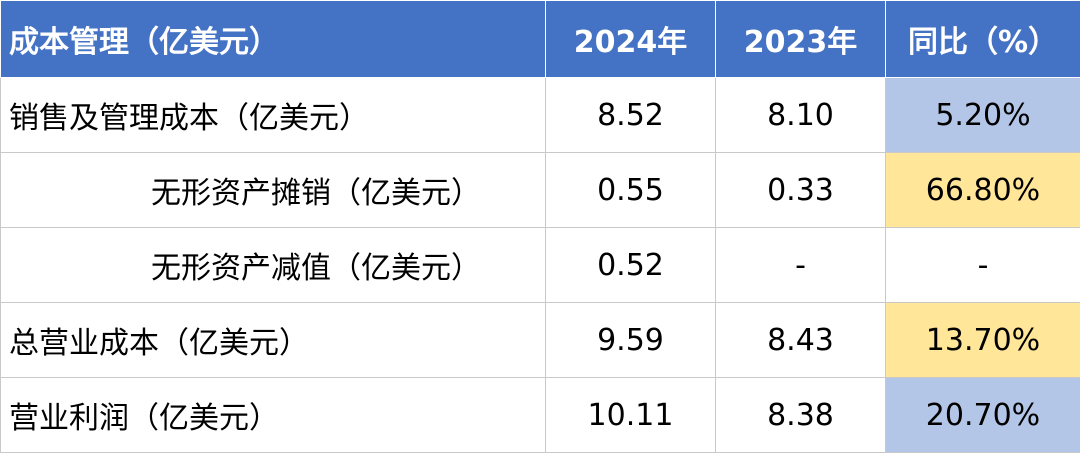 This screenshot has height=458, width=1080. What do you see at coordinates (800, 340) in the screenshot?
I see `cell: 8.43` at bounding box center [800, 340].